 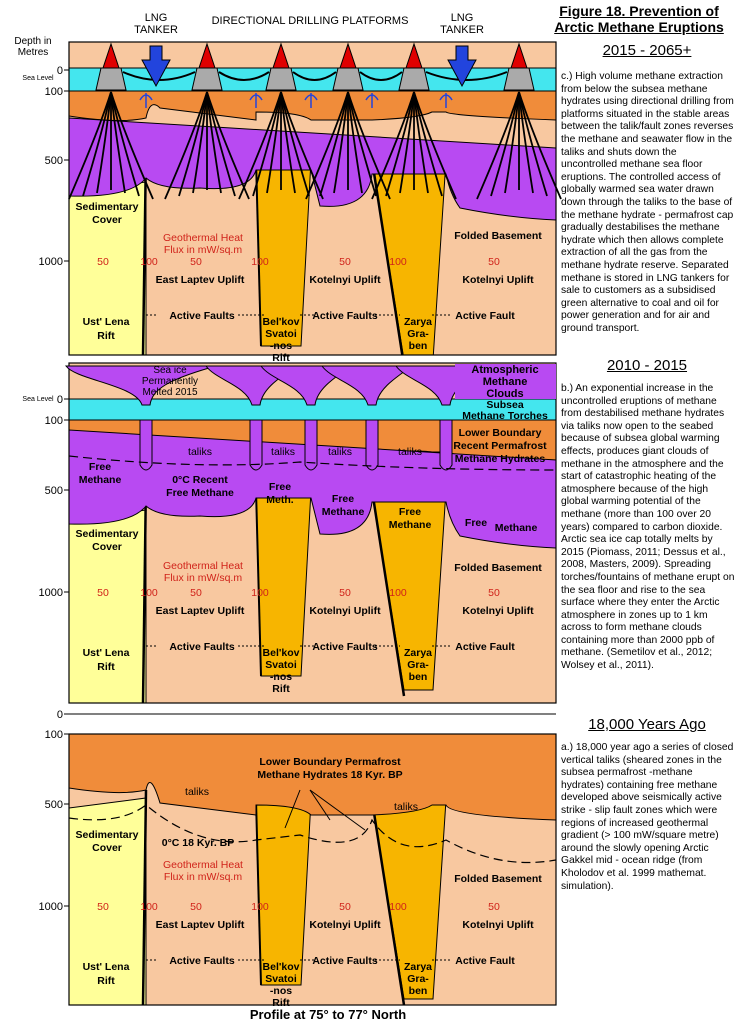 What do you see at coordinates (500, 459) in the screenshot?
I see `lower-boundary-label: Methane Hydrates` at bounding box center [500, 459].